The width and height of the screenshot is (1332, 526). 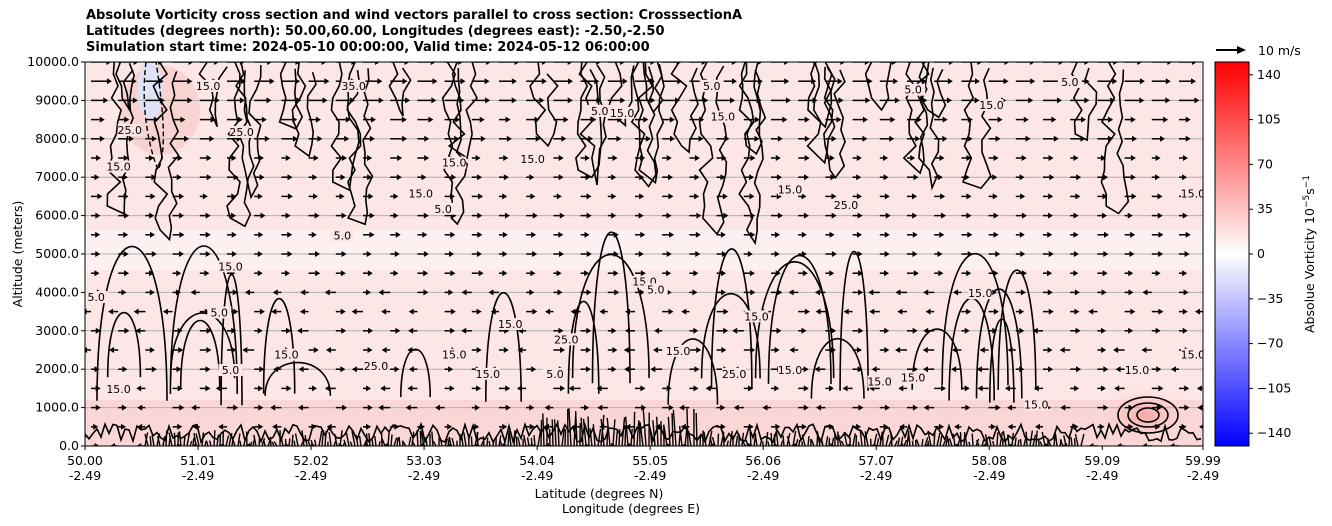 I want to click on colorbar-tick-label: −105, so click(x=1274, y=387).